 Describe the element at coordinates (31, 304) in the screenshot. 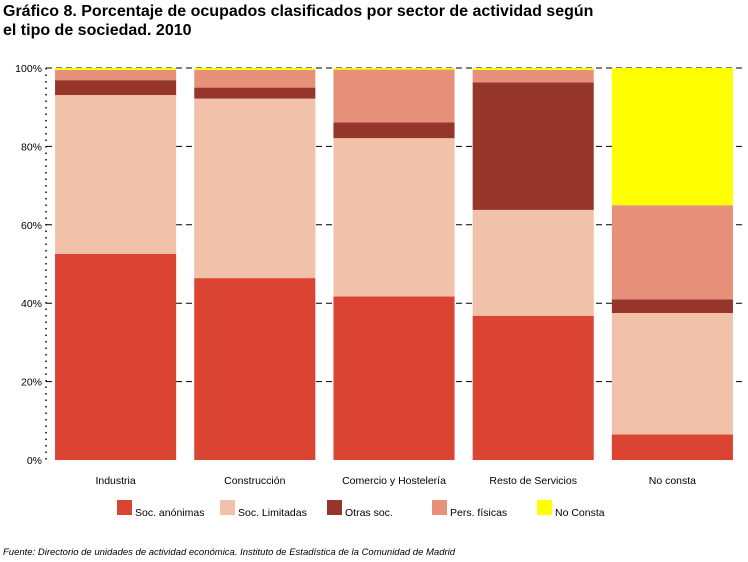

I see `y-tick-label: 40%` at that location.